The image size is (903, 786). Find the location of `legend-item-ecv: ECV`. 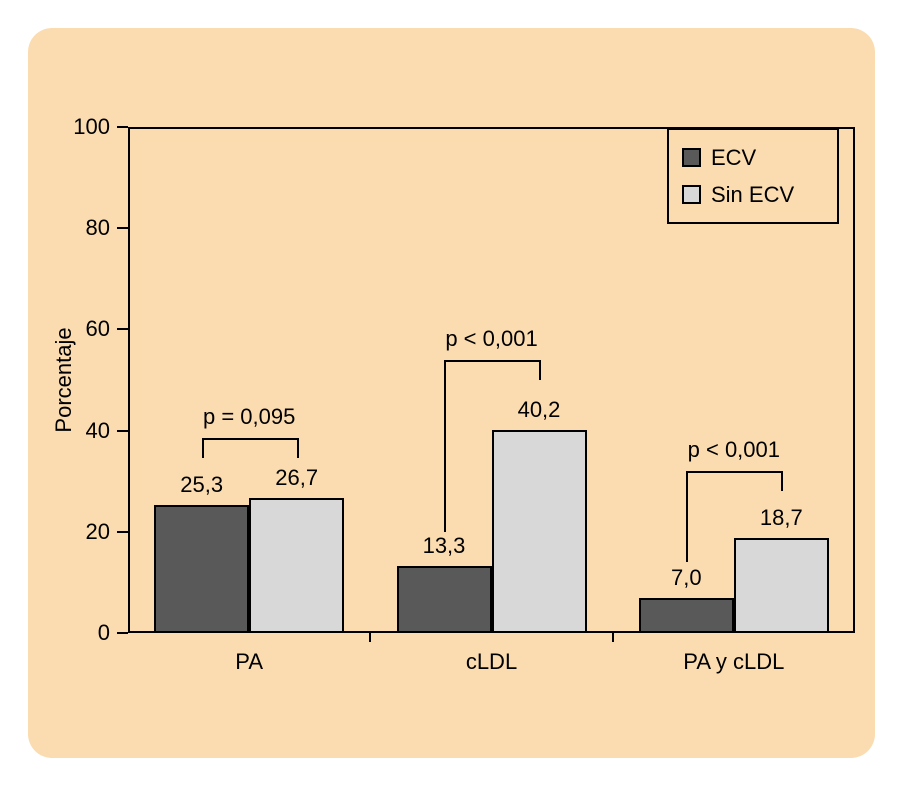

legend-item-ecv: ECV is located at coordinates (759, 158).